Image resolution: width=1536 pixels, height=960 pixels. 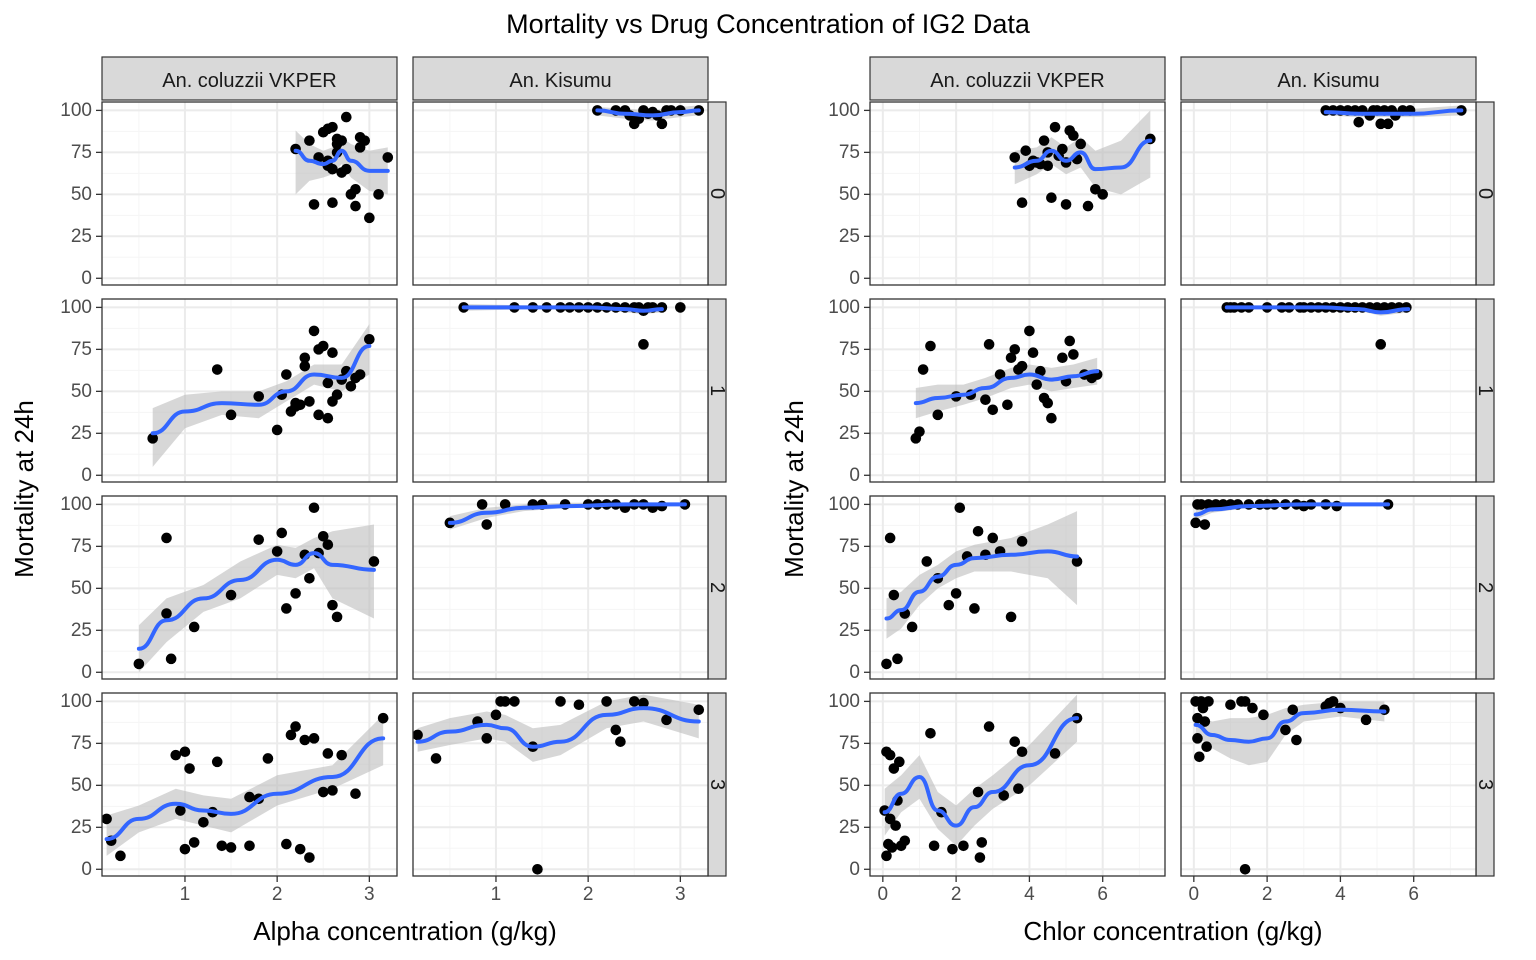 I want to click on y-axis-title: Mortality at 24h, so click(x=794, y=489).